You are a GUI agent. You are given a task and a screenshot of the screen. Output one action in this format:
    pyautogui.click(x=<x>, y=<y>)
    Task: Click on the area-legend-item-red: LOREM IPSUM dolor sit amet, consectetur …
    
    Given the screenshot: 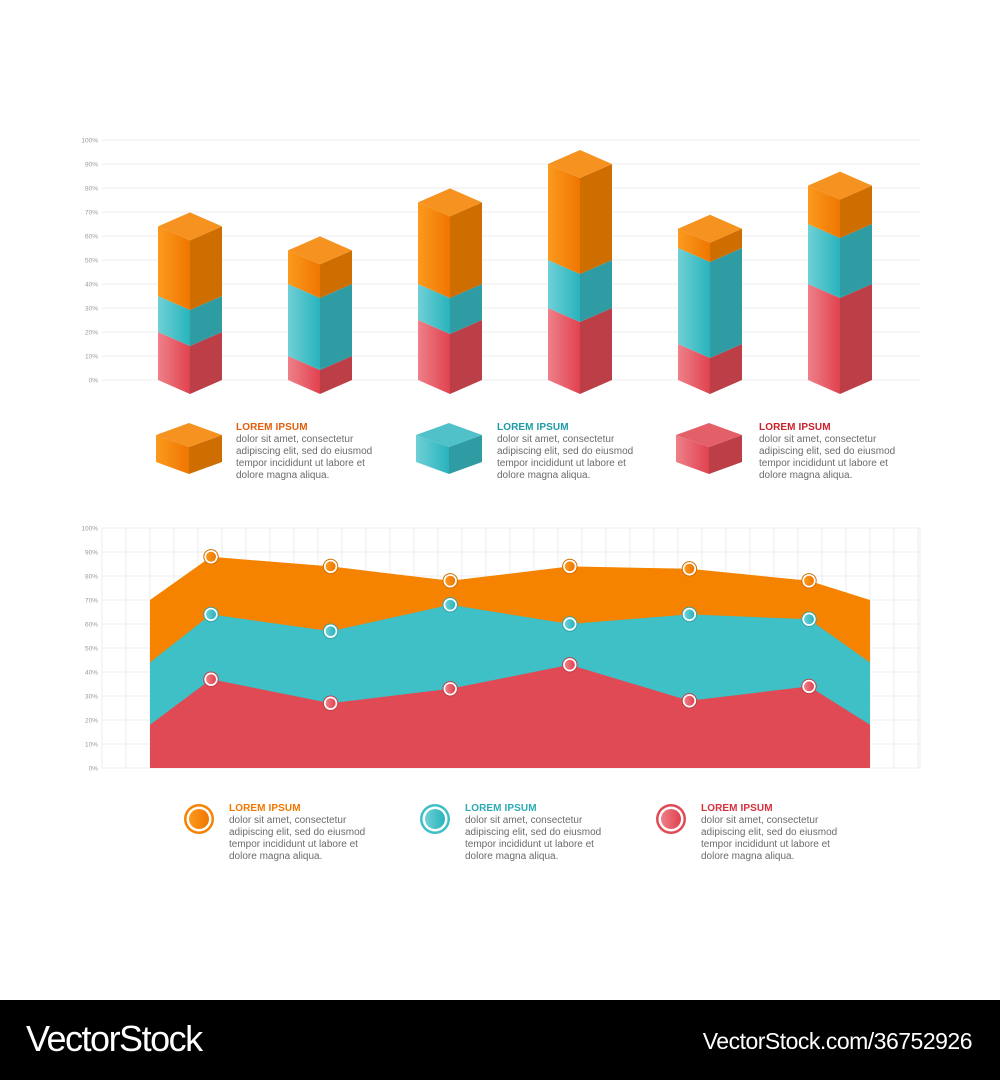 What is the action you would take?
    pyautogui.click(x=786, y=833)
    